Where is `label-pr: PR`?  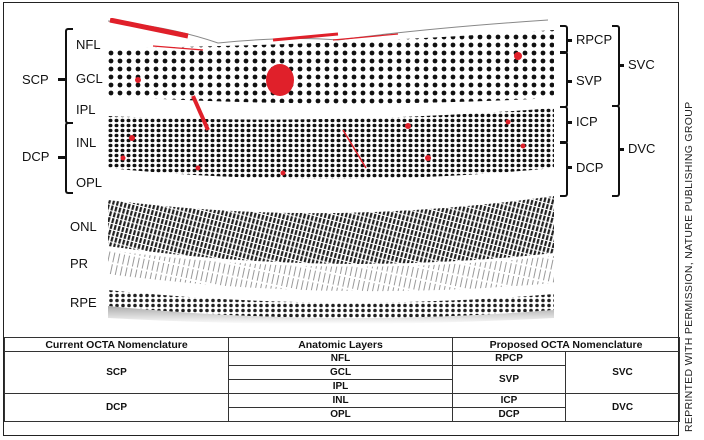
label-pr: PR is located at coordinates (79, 263).